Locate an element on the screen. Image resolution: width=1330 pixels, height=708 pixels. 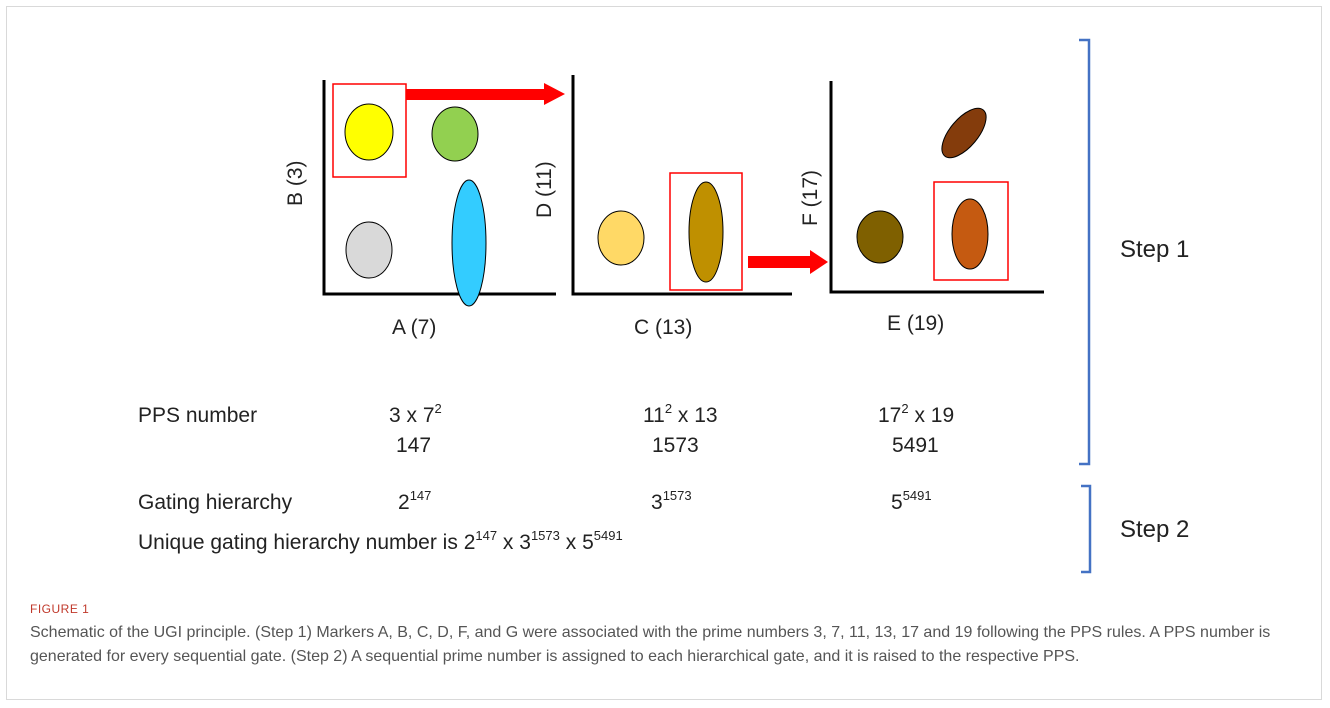
pps-col1-exp: 2 is located at coordinates (438, 408).